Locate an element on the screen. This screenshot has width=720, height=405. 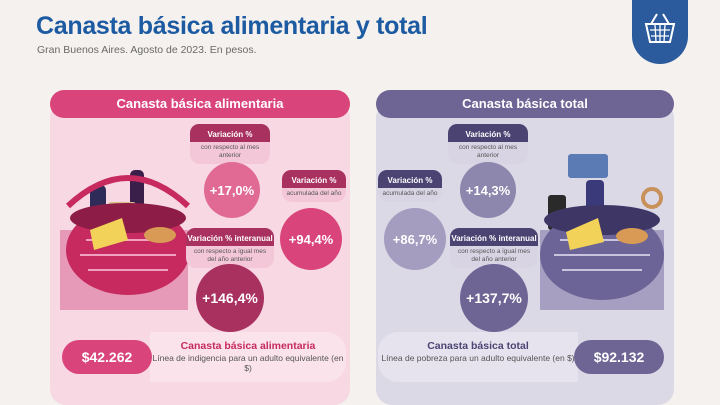
cba-interanual-value: +146,4% is located at coordinates (230, 298).